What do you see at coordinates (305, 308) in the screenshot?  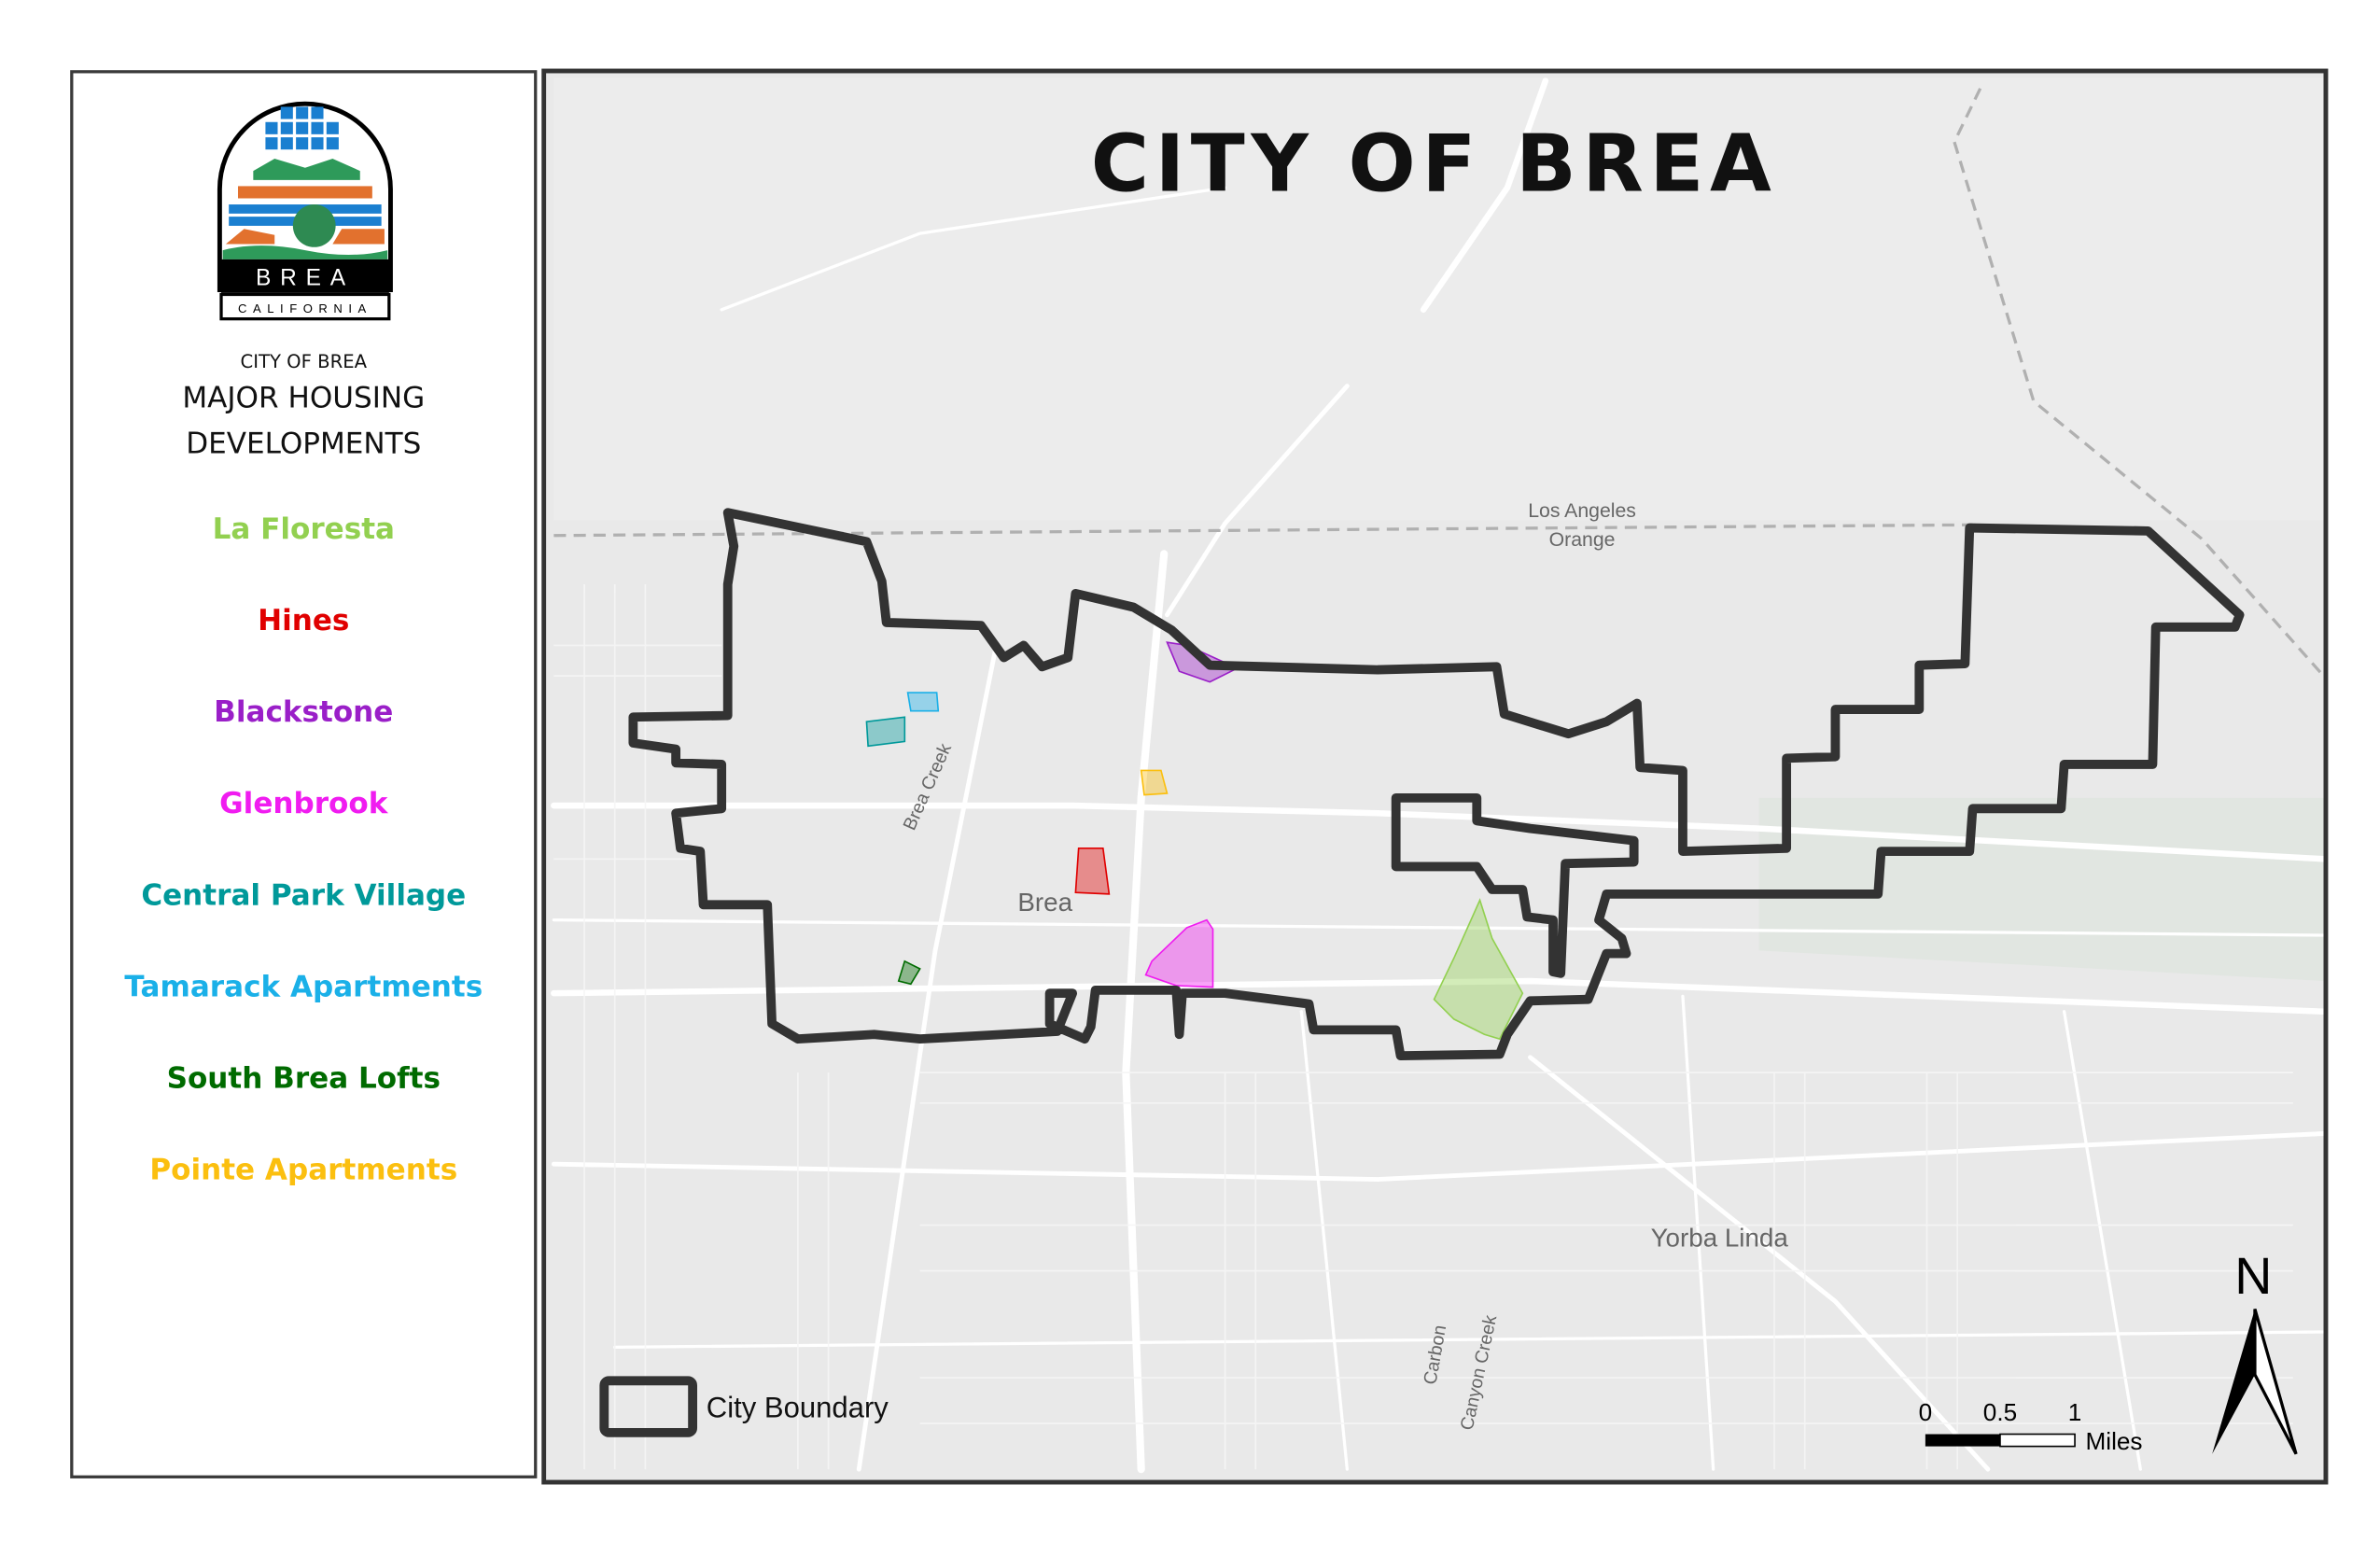 I see `logo-state: CALIFORNIA` at bounding box center [305, 308].